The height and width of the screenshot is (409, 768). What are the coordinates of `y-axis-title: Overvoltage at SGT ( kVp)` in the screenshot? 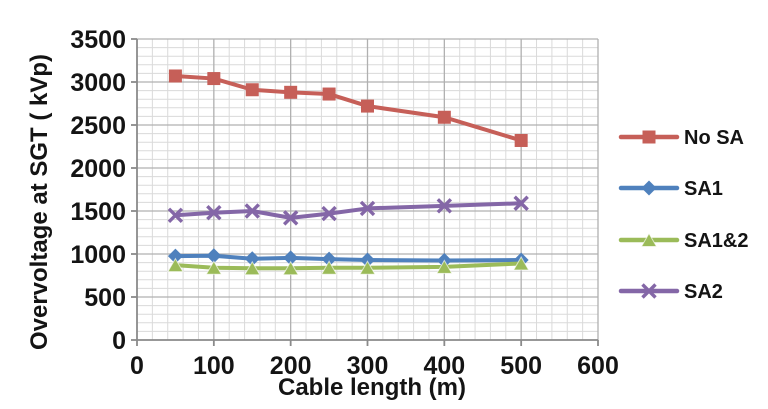 It's located at (39, 202).